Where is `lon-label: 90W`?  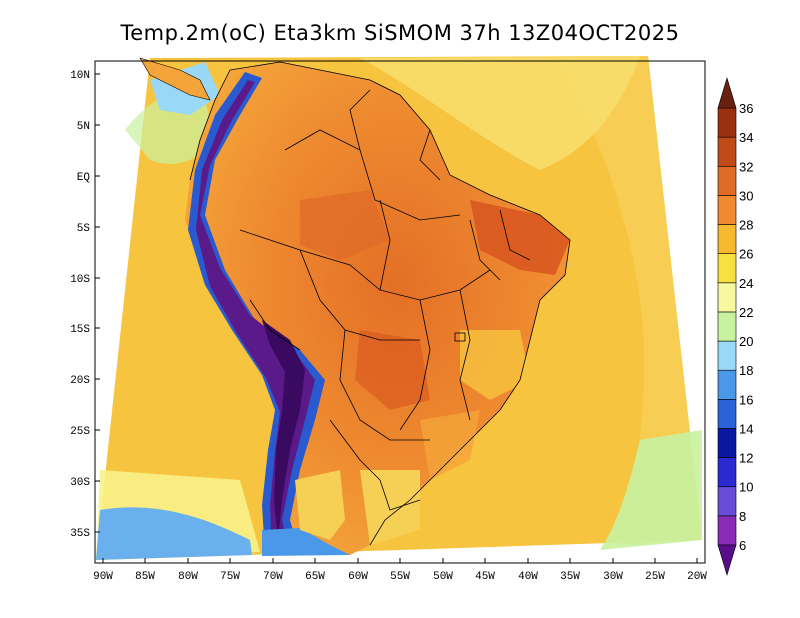
lon-label: 90W is located at coordinates (103, 577).